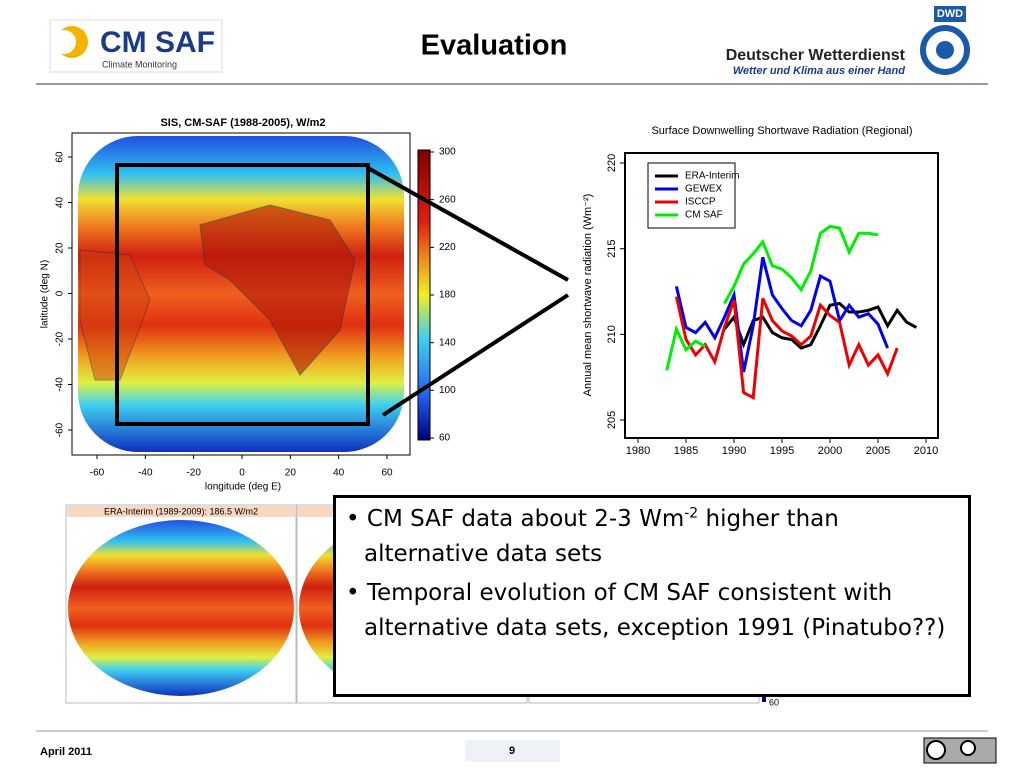 The width and height of the screenshot is (1024, 768). What do you see at coordinates (588, 295) in the screenshot?
I see `y-axis-label: Annual mean shortwave radiation (Wm⁻²)` at bounding box center [588, 295].